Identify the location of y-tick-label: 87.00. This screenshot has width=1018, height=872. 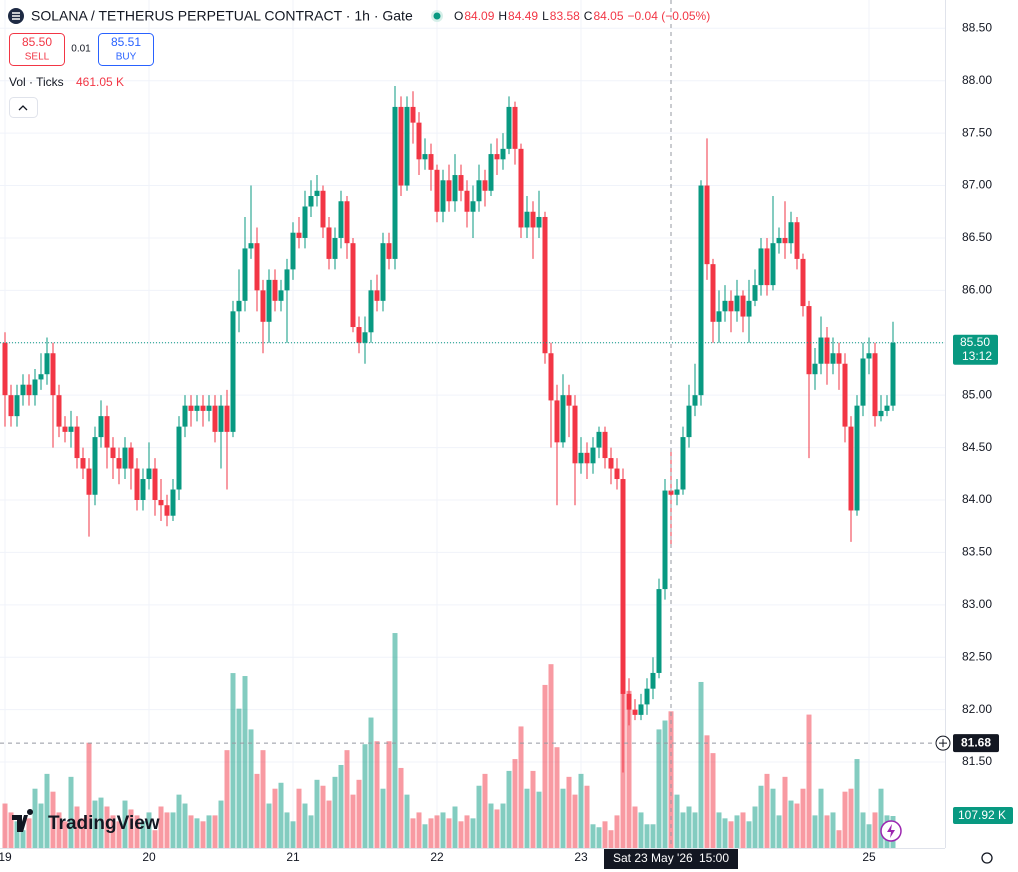
(977, 185).